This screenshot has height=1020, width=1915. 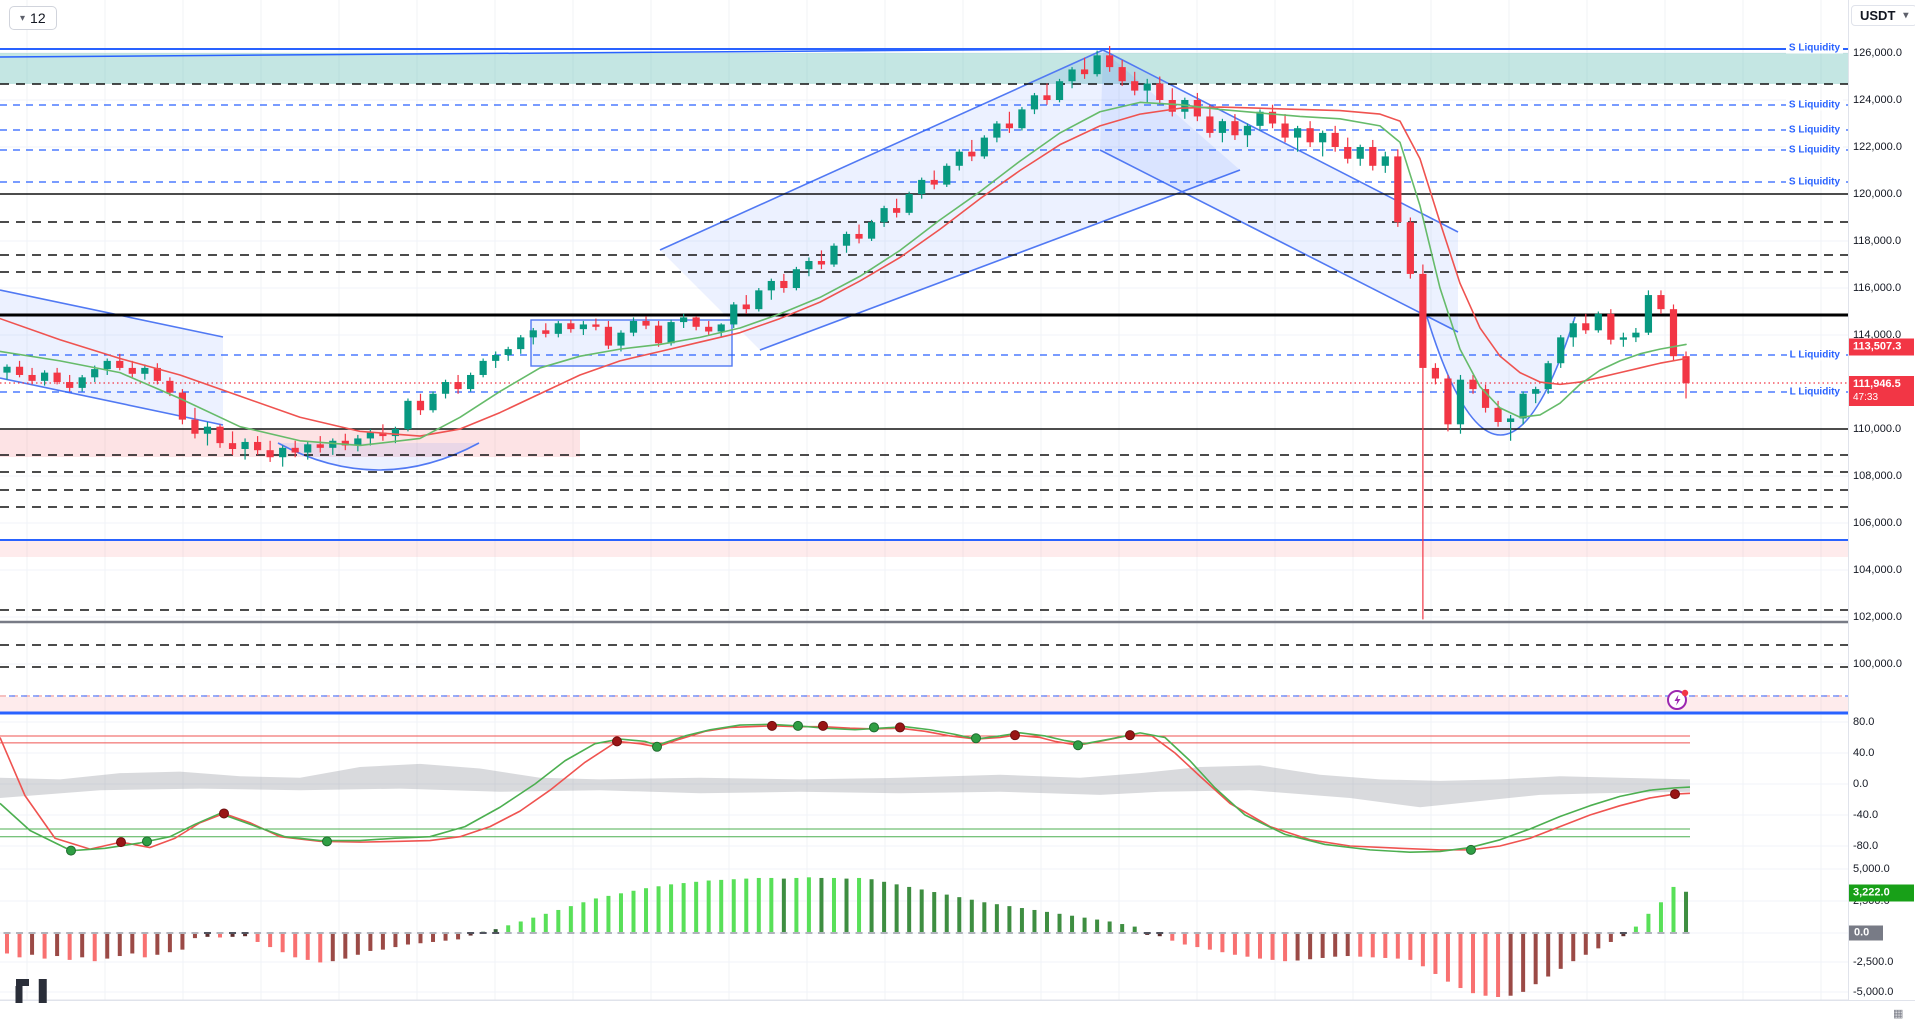 What do you see at coordinates (1881, 500) in the screenshot?
I see `price-axis` at bounding box center [1881, 500].